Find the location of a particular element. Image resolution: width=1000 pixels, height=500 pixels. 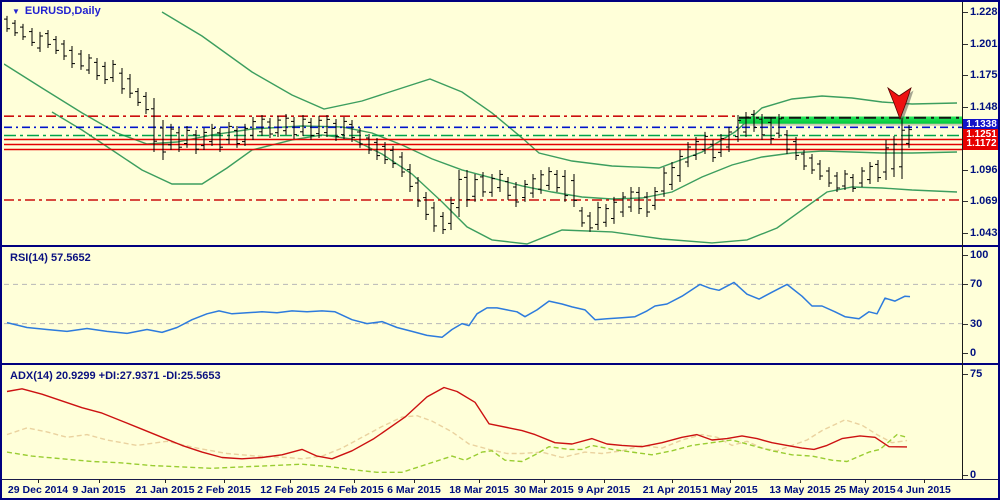

price-tick-label: 1.2015 is located at coordinates (984, 44).